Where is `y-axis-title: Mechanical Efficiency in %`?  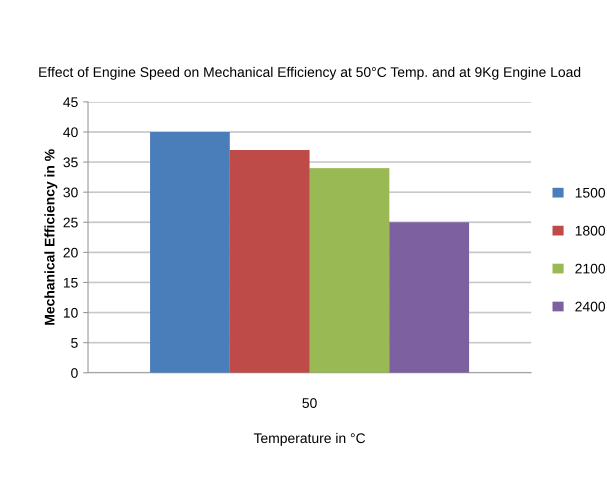 y-axis-title: Mechanical Efficiency in % is located at coordinates (51, 237).